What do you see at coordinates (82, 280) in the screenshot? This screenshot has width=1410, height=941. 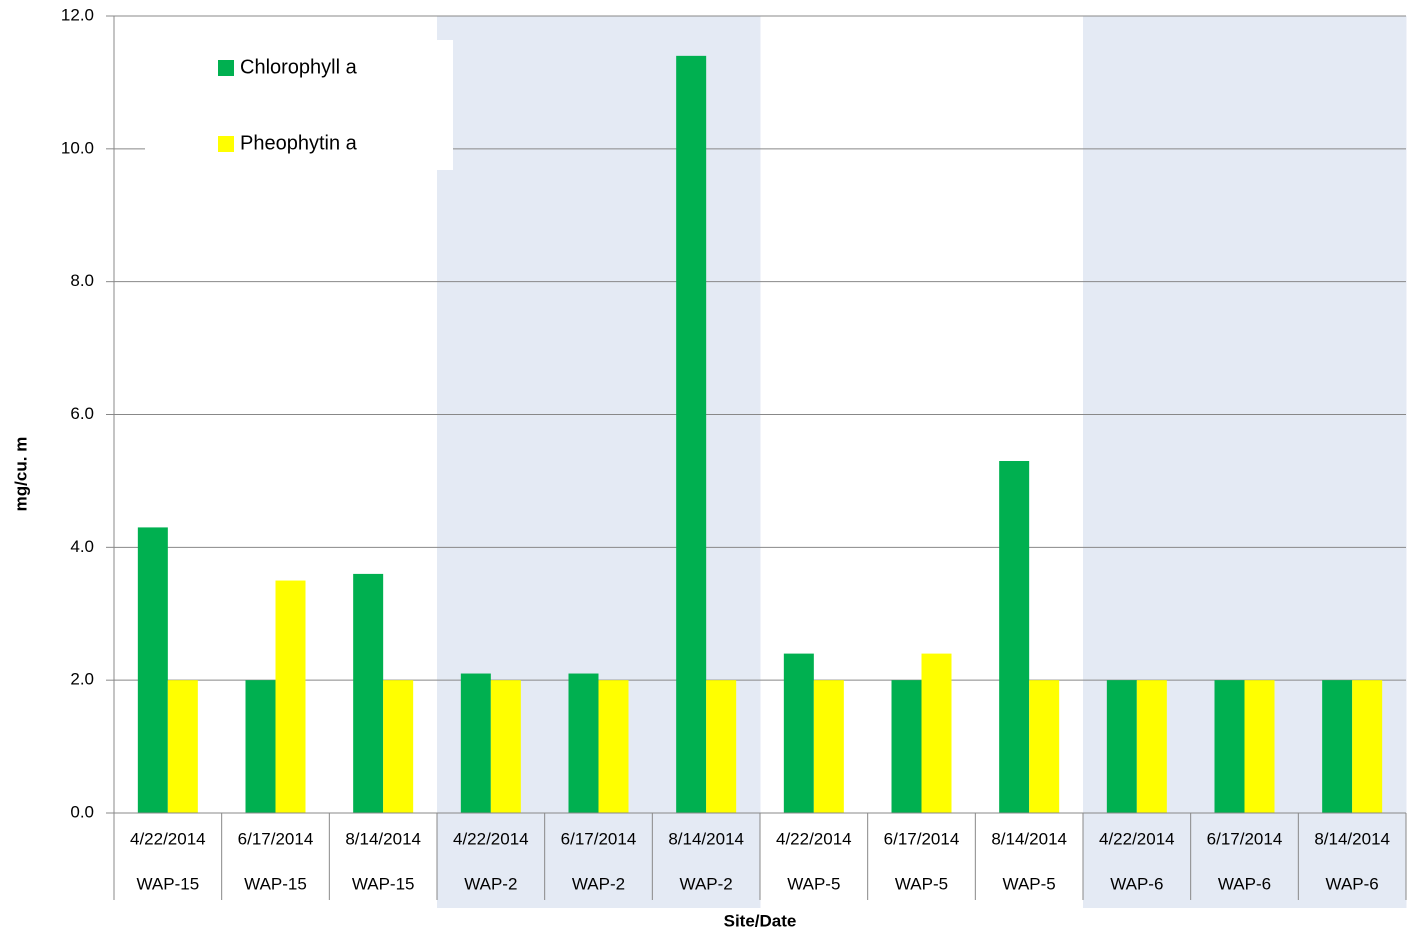 I see `y-tick-label: 8.0` at bounding box center [82, 280].